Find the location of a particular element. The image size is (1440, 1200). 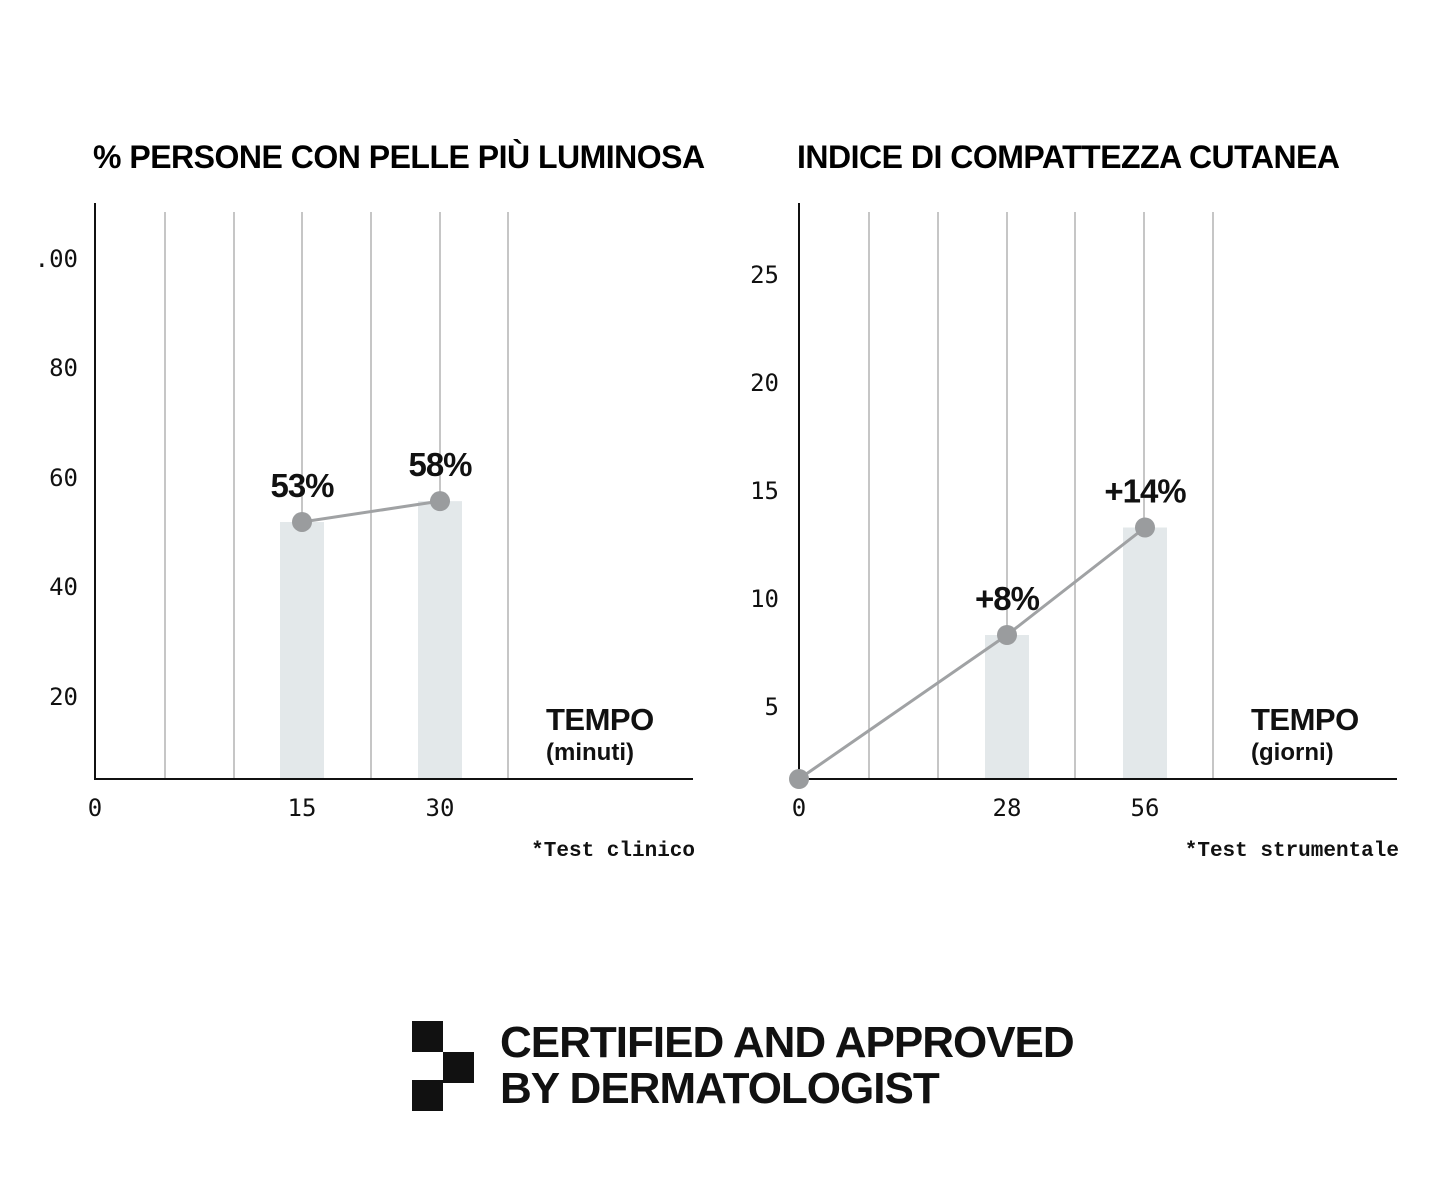

chart2-axis-unit: (giorni) is located at coordinates (1292, 752).